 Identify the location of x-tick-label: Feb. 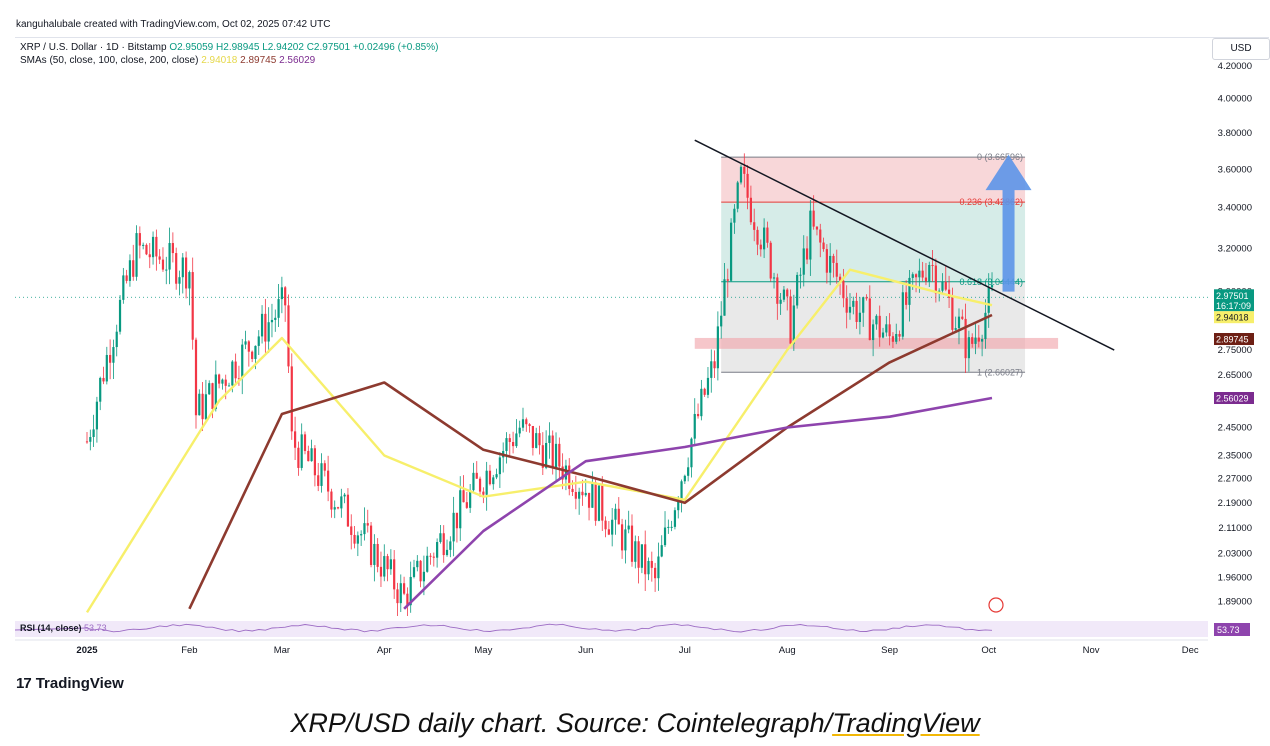
(189, 650).